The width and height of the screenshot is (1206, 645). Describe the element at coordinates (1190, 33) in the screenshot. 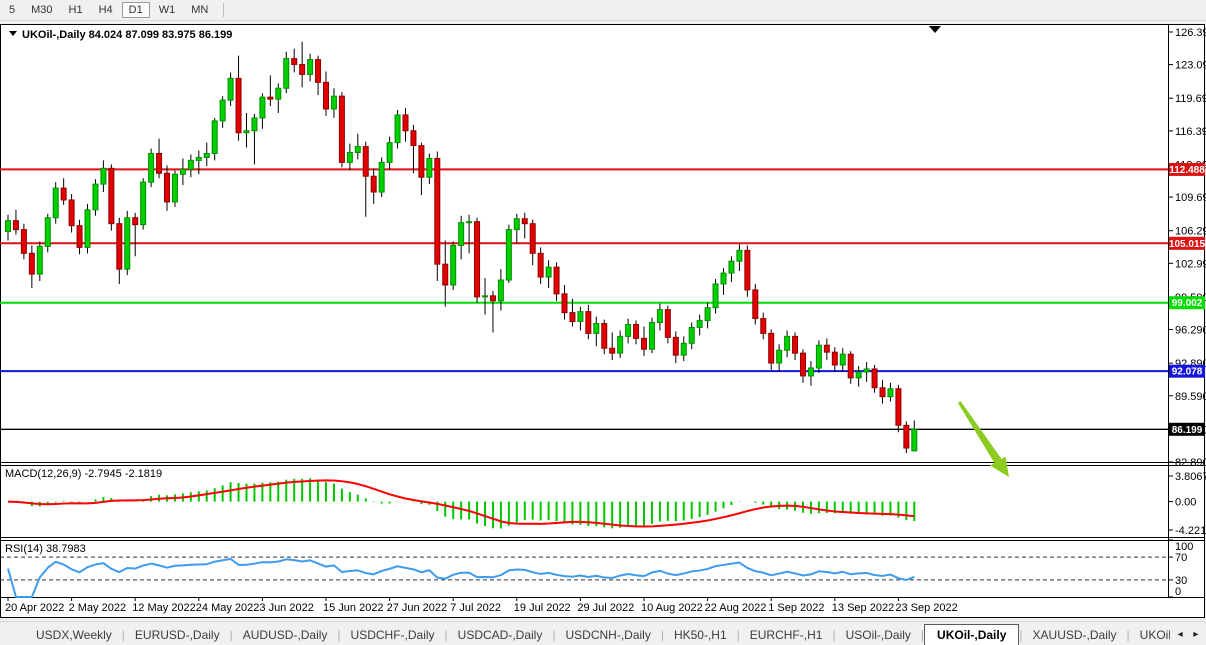

I see `svg-text: 126.390` at that location.